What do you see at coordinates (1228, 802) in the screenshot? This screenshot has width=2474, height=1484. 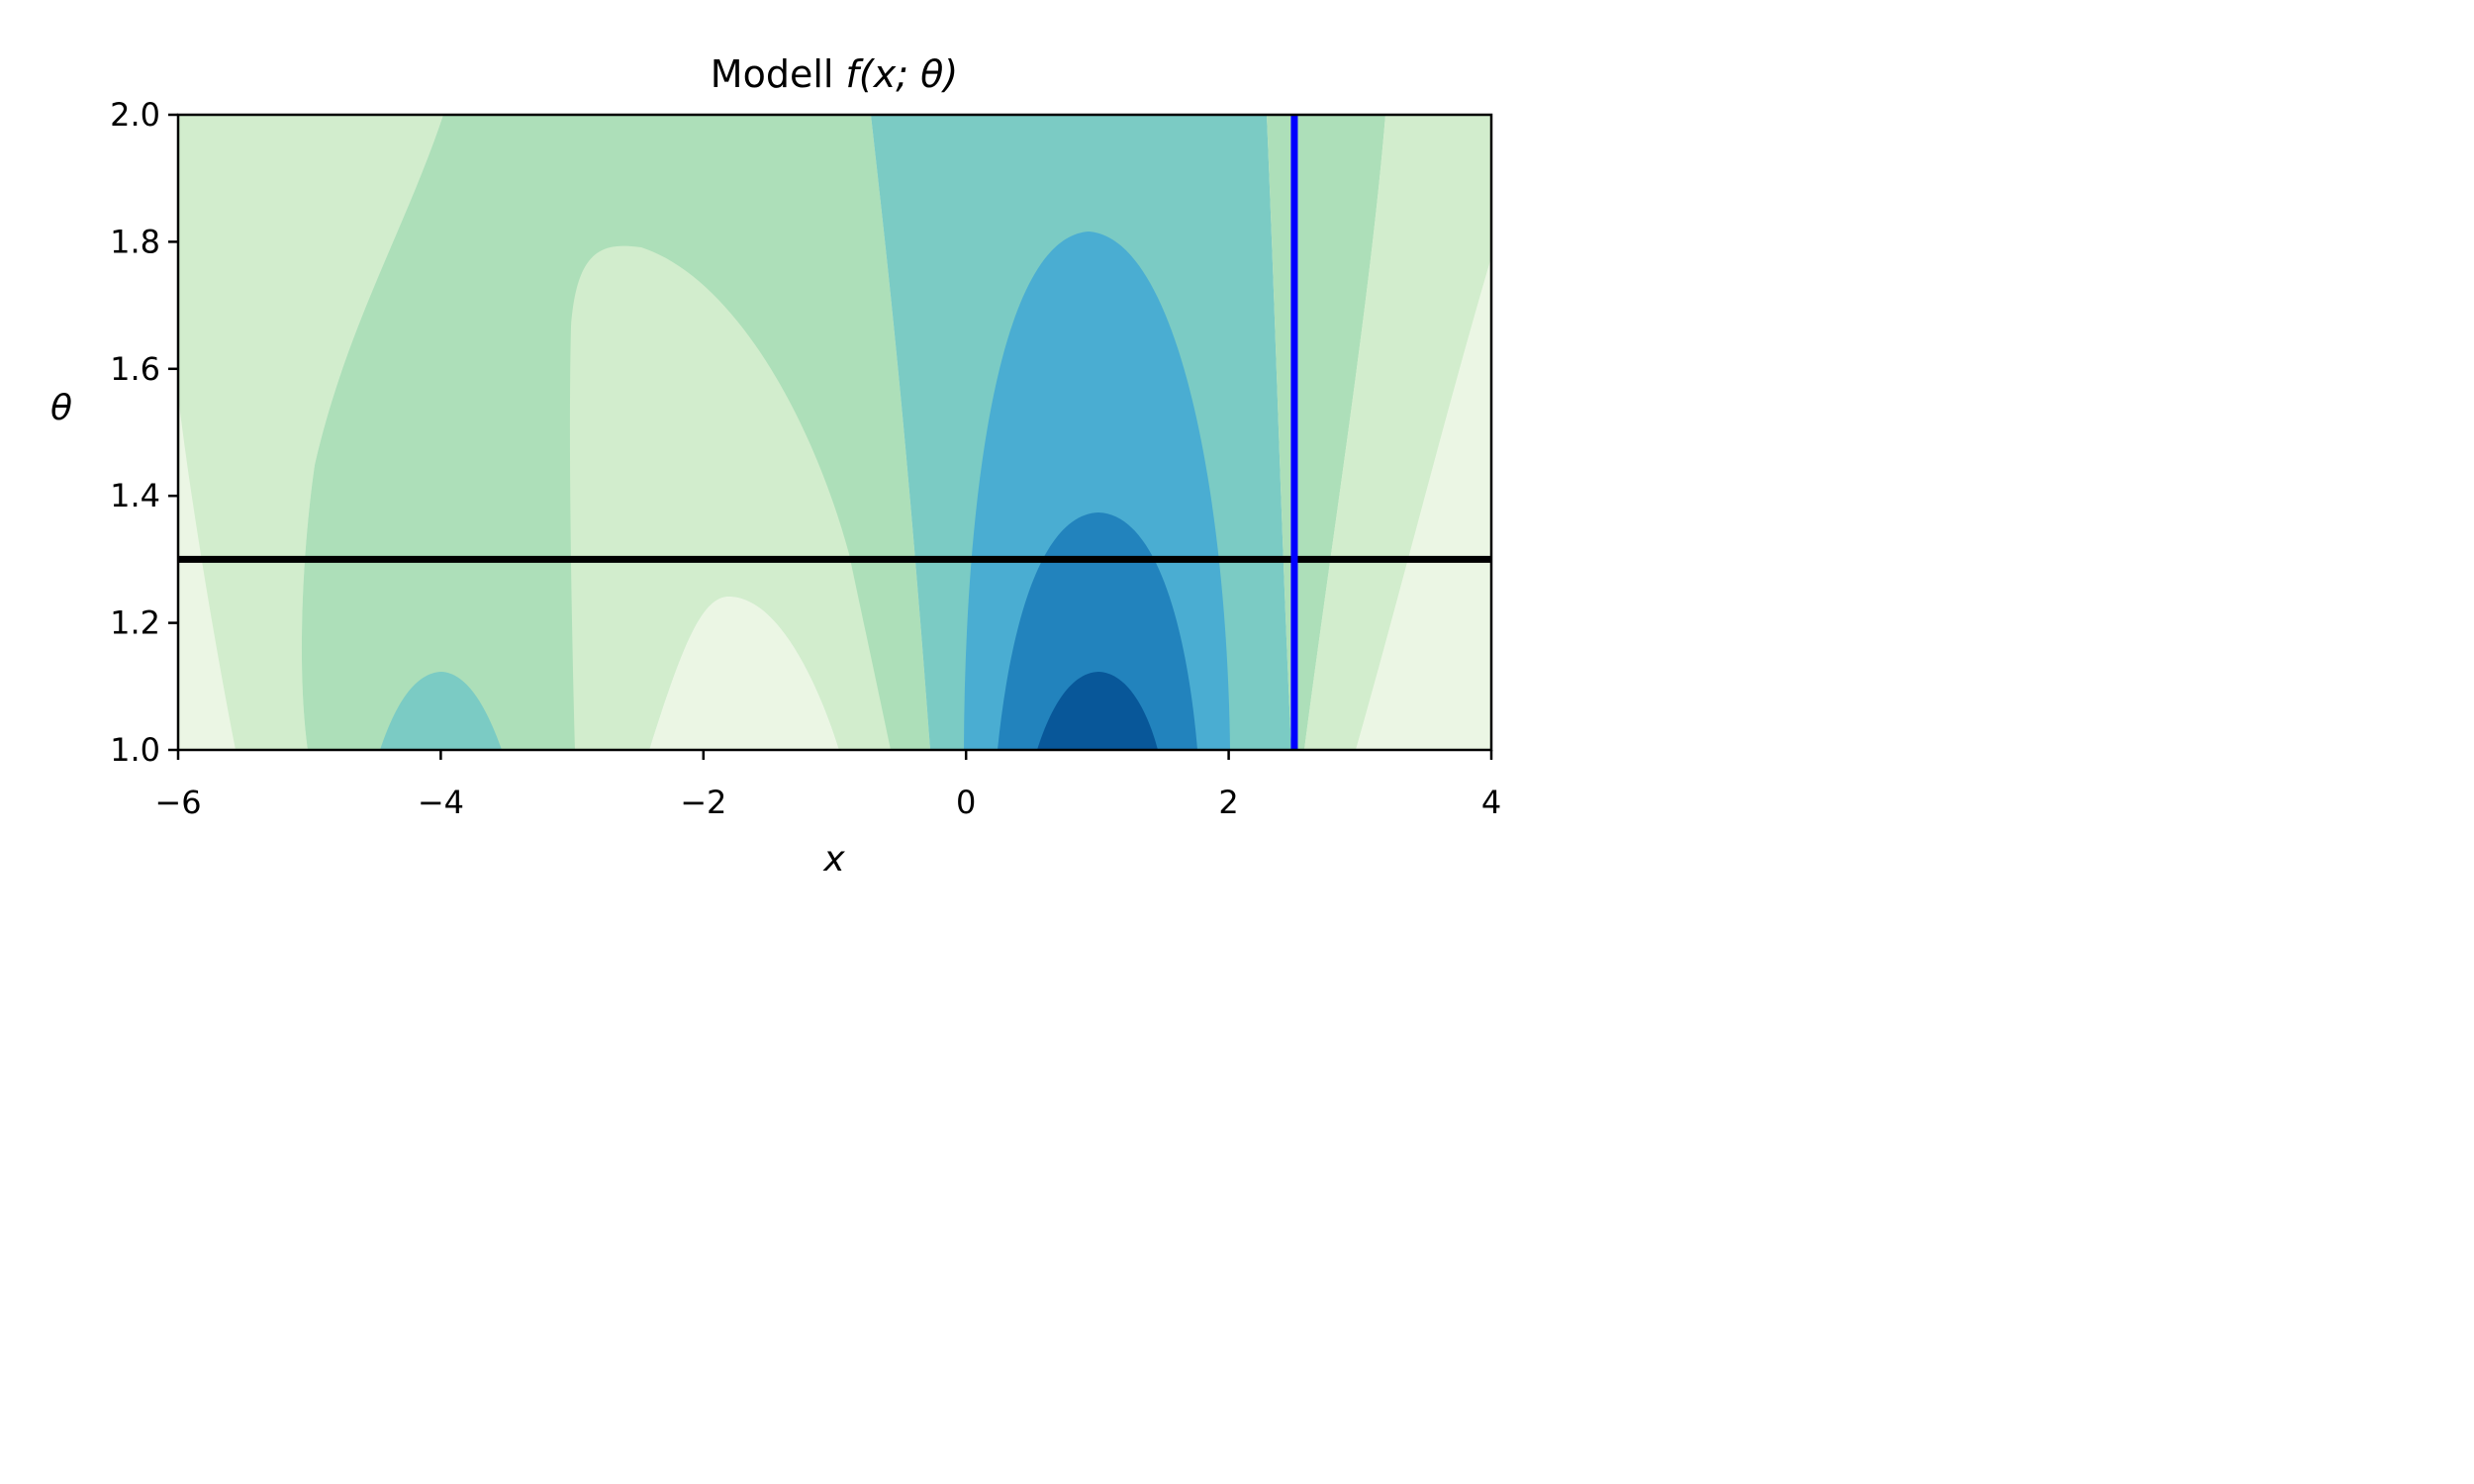 I see `x-tick-label: 2` at bounding box center [1228, 802].